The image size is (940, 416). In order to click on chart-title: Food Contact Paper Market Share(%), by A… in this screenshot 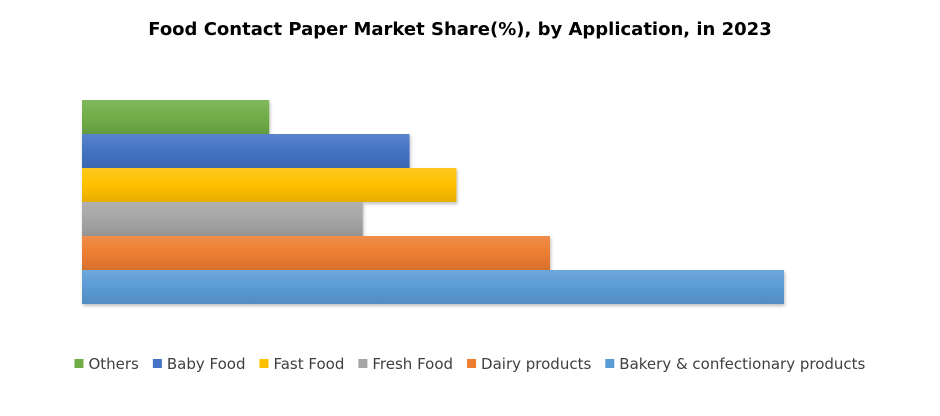, I will do `click(459, 29)`.